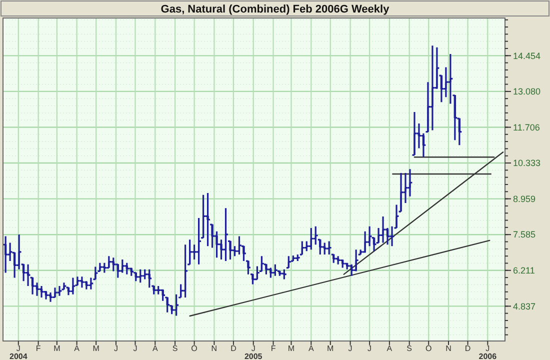  What do you see at coordinates (524, 199) in the screenshot?
I see `y-tick-label: 8.959` at bounding box center [524, 199].